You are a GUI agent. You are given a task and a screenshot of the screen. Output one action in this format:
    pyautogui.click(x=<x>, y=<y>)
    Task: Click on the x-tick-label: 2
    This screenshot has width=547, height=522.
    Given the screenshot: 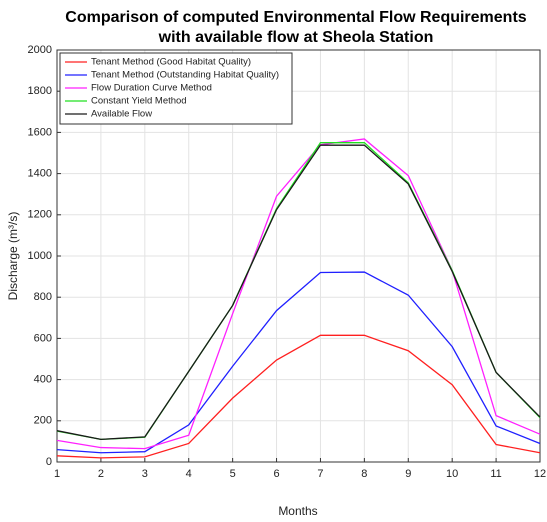 What is the action you would take?
    pyautogui.click(x=101, y=474)
    